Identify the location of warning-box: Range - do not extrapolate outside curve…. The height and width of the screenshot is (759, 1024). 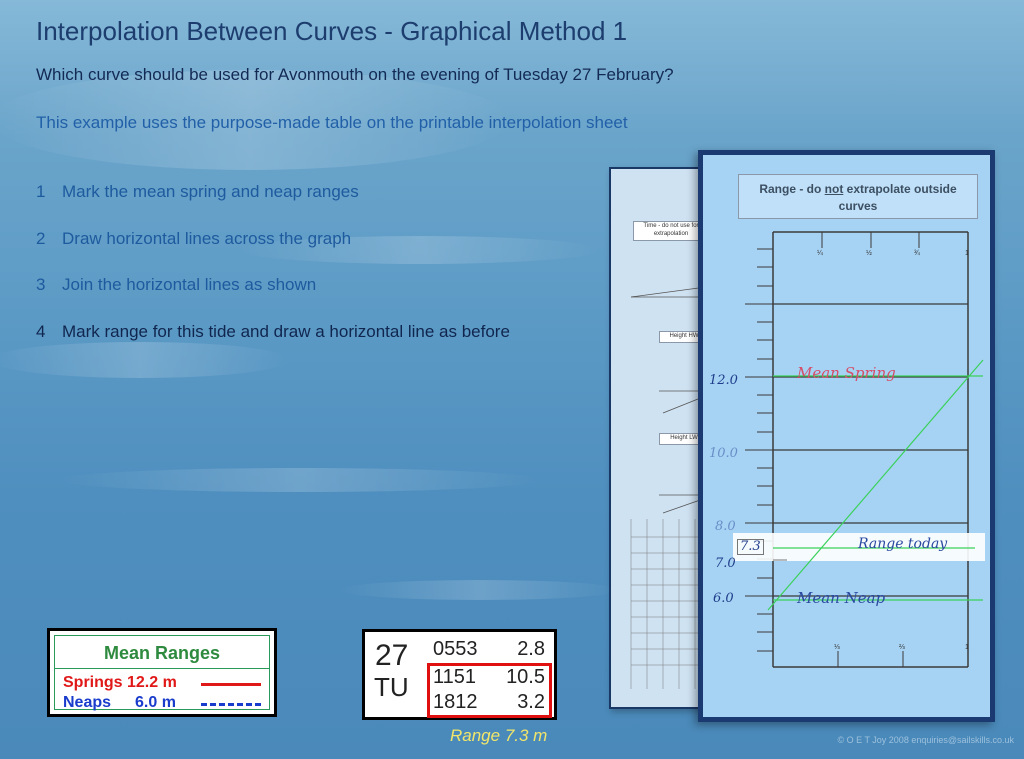
(858, 196).